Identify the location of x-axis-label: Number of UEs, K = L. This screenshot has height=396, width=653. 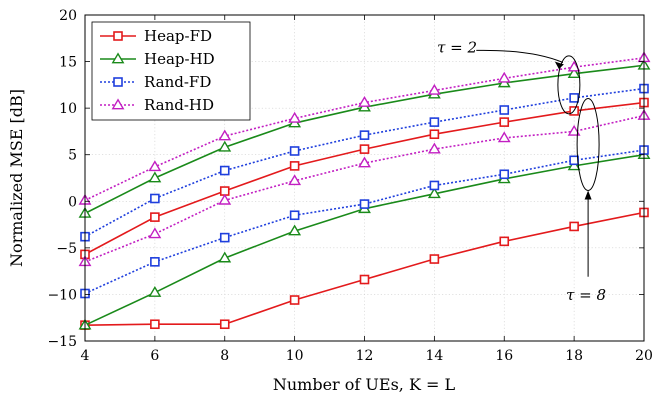
(364, 384).